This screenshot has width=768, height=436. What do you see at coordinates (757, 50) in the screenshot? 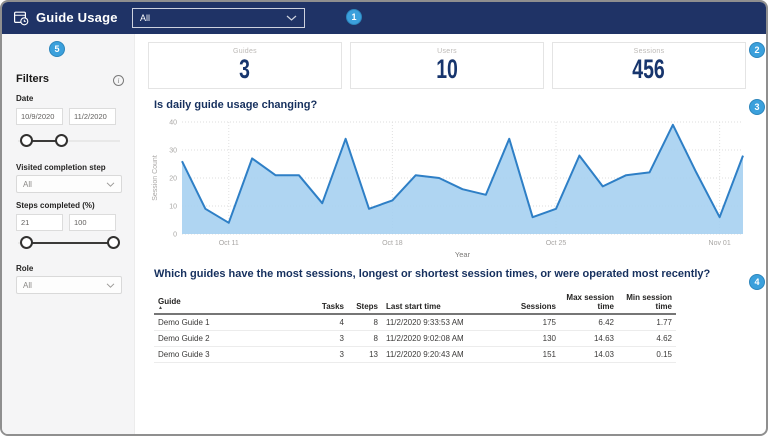
I see `callout-badge-2: 2` at bounding box center [757, 50].